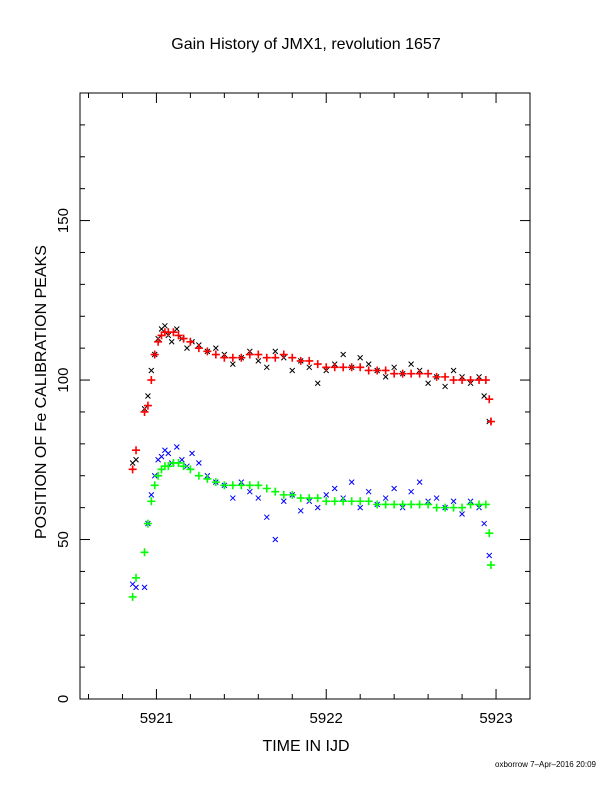  What do you see at coordinates (63, 699) in the screenshot?
I see `y-tick-label: 0` at bounding box center [63, 699].